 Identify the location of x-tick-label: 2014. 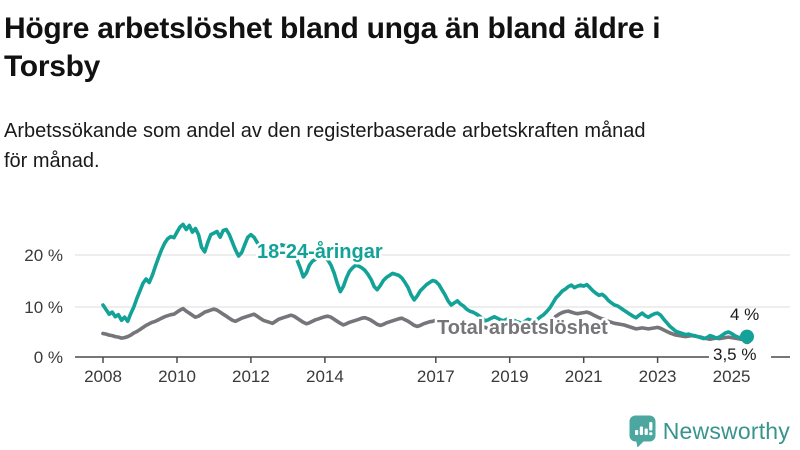
(325, 376).